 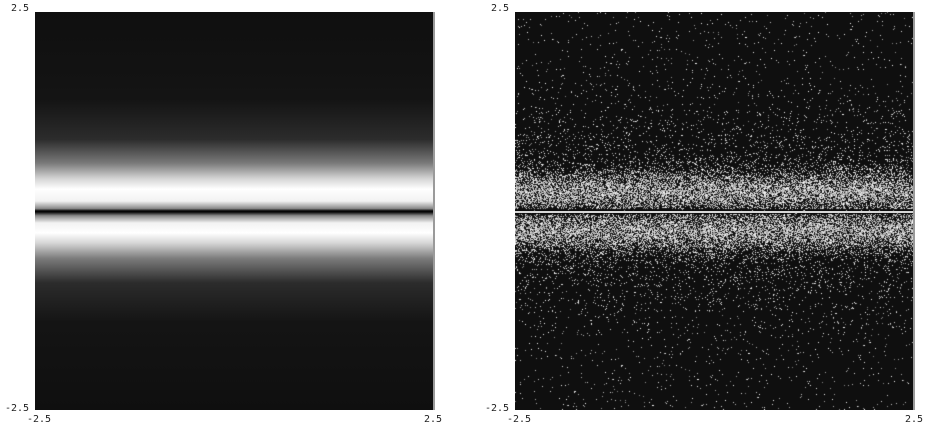 What do you see at coordinates (17, 408) in the screenshot?
I see `left-y-bottom-tick: -2.5` at bounding box center [17, 408].